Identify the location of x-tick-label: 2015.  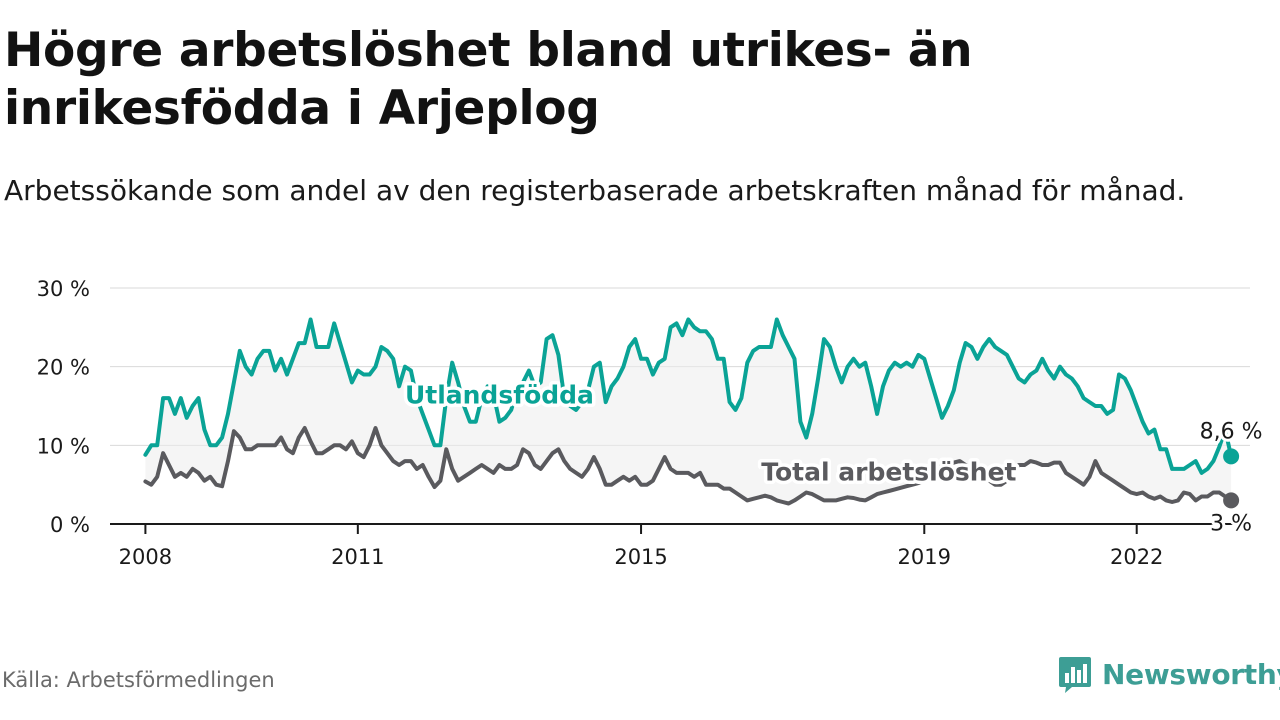
(640, 557).